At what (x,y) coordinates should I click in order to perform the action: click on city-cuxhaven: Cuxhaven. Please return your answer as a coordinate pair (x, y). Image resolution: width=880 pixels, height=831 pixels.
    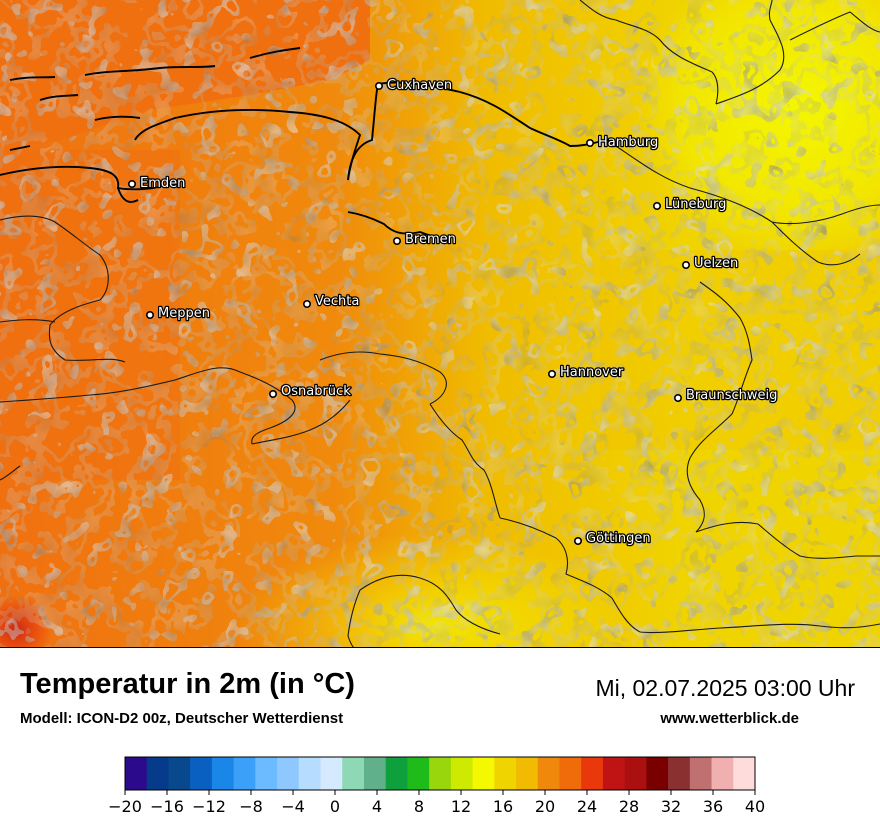
    Looking at the image, I should click on (413, 85).